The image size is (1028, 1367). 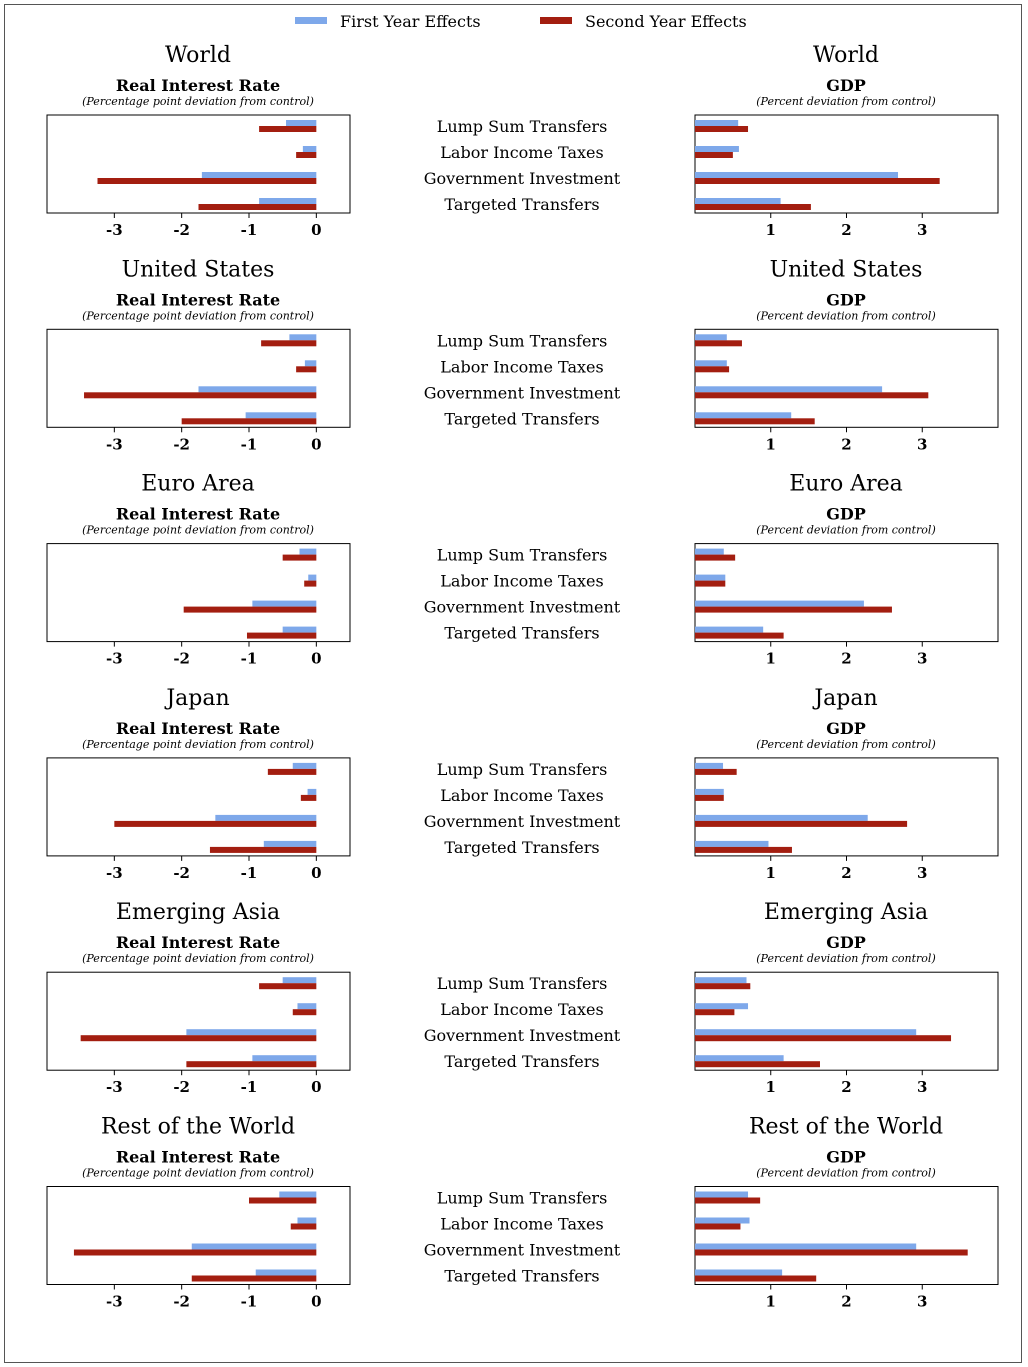 What do you see at coordinates (521, 581) in the screenshot?
I see `category-label-labor-income-taxes: Labor Income Taxes` at bounding box center [521, 581].